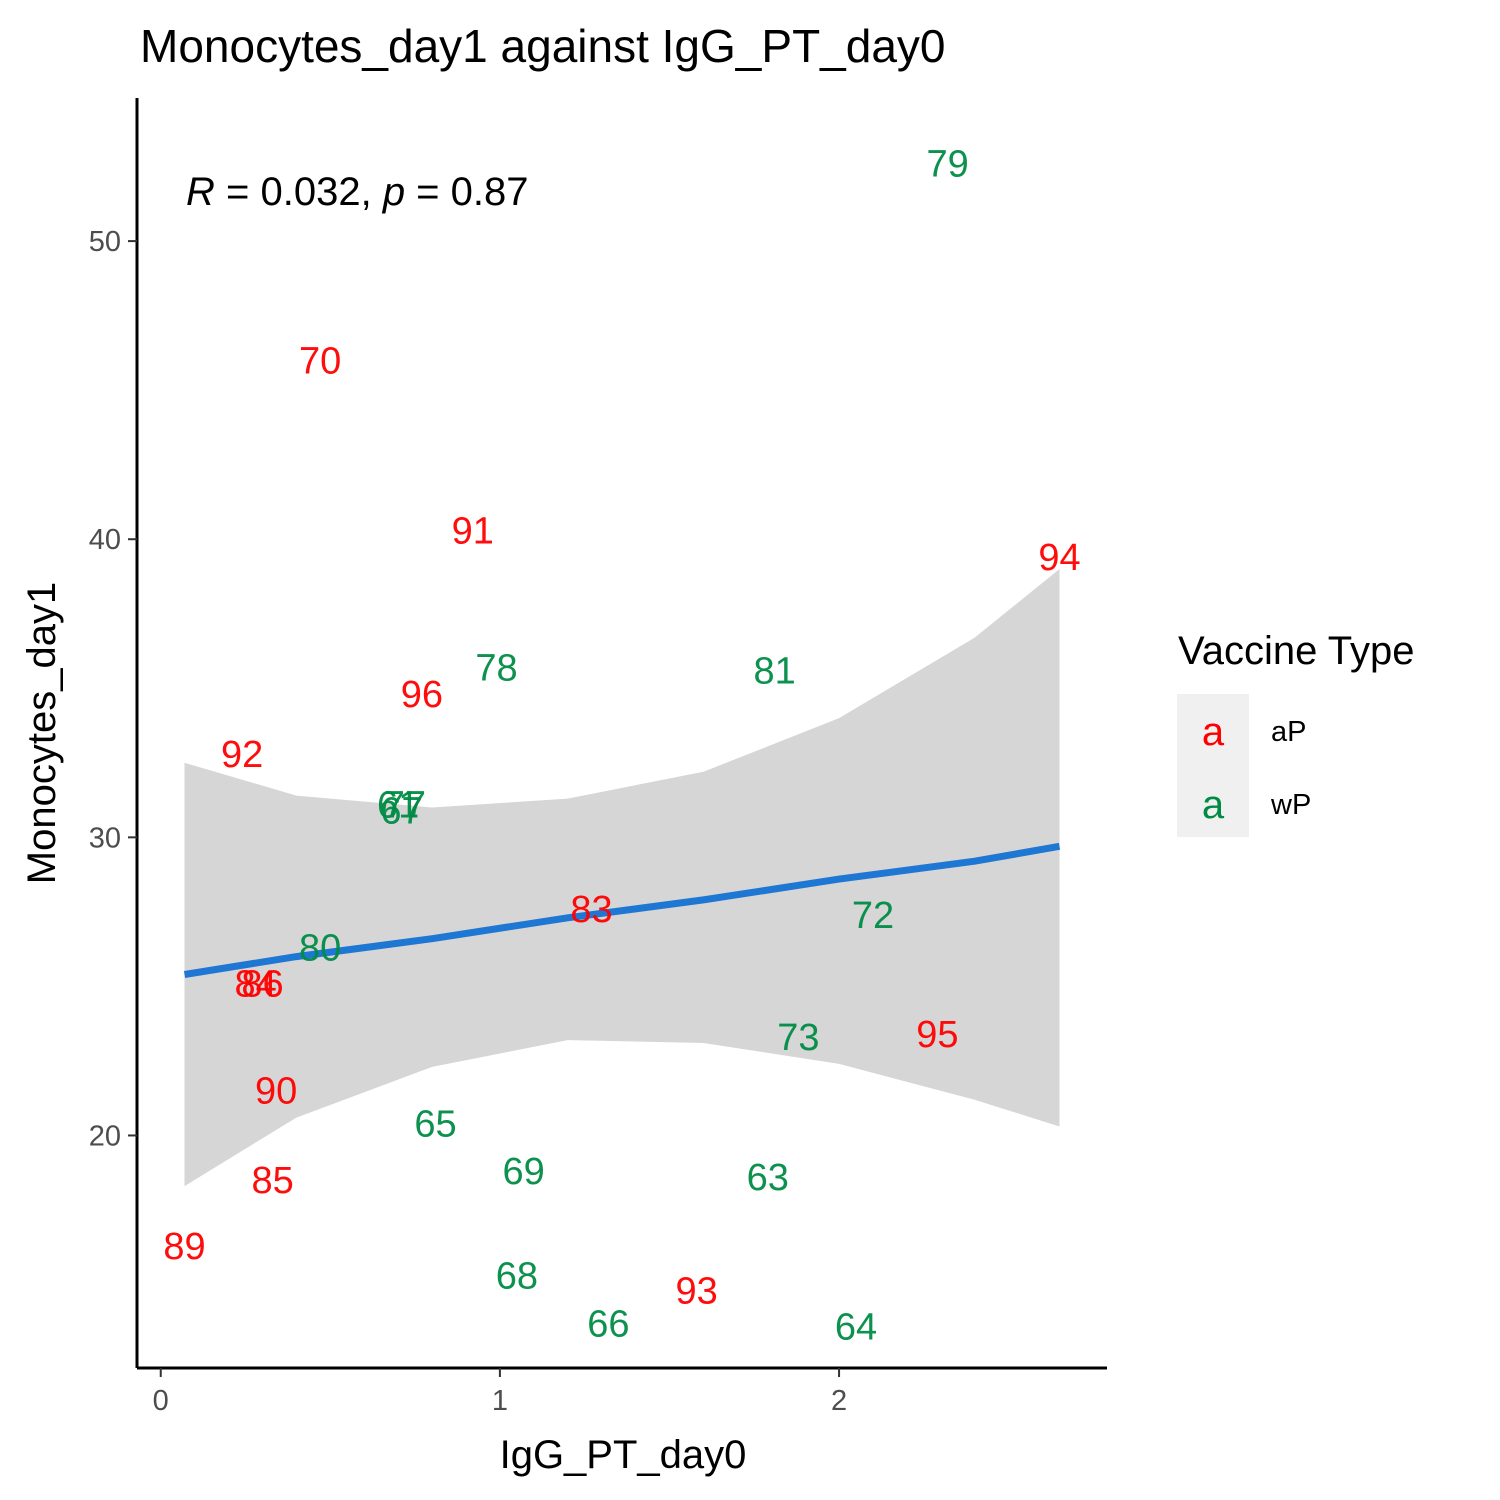 The width and height of the screenshot is (1500, 1500). What do you see at coordinates (1059, 558) in the screenshot?
I see `point-label-94: 94` at bounding box center [1059, 558].